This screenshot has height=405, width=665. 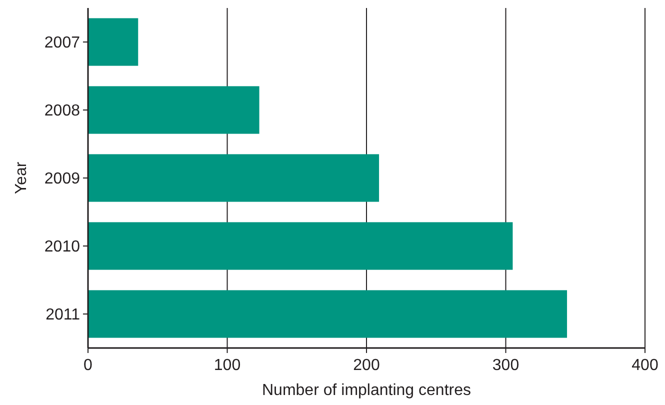 What do you see at coordinates (88, 365) in the screenshot?
I see `x-tick-label: 0` at bounding box center [88, 365].